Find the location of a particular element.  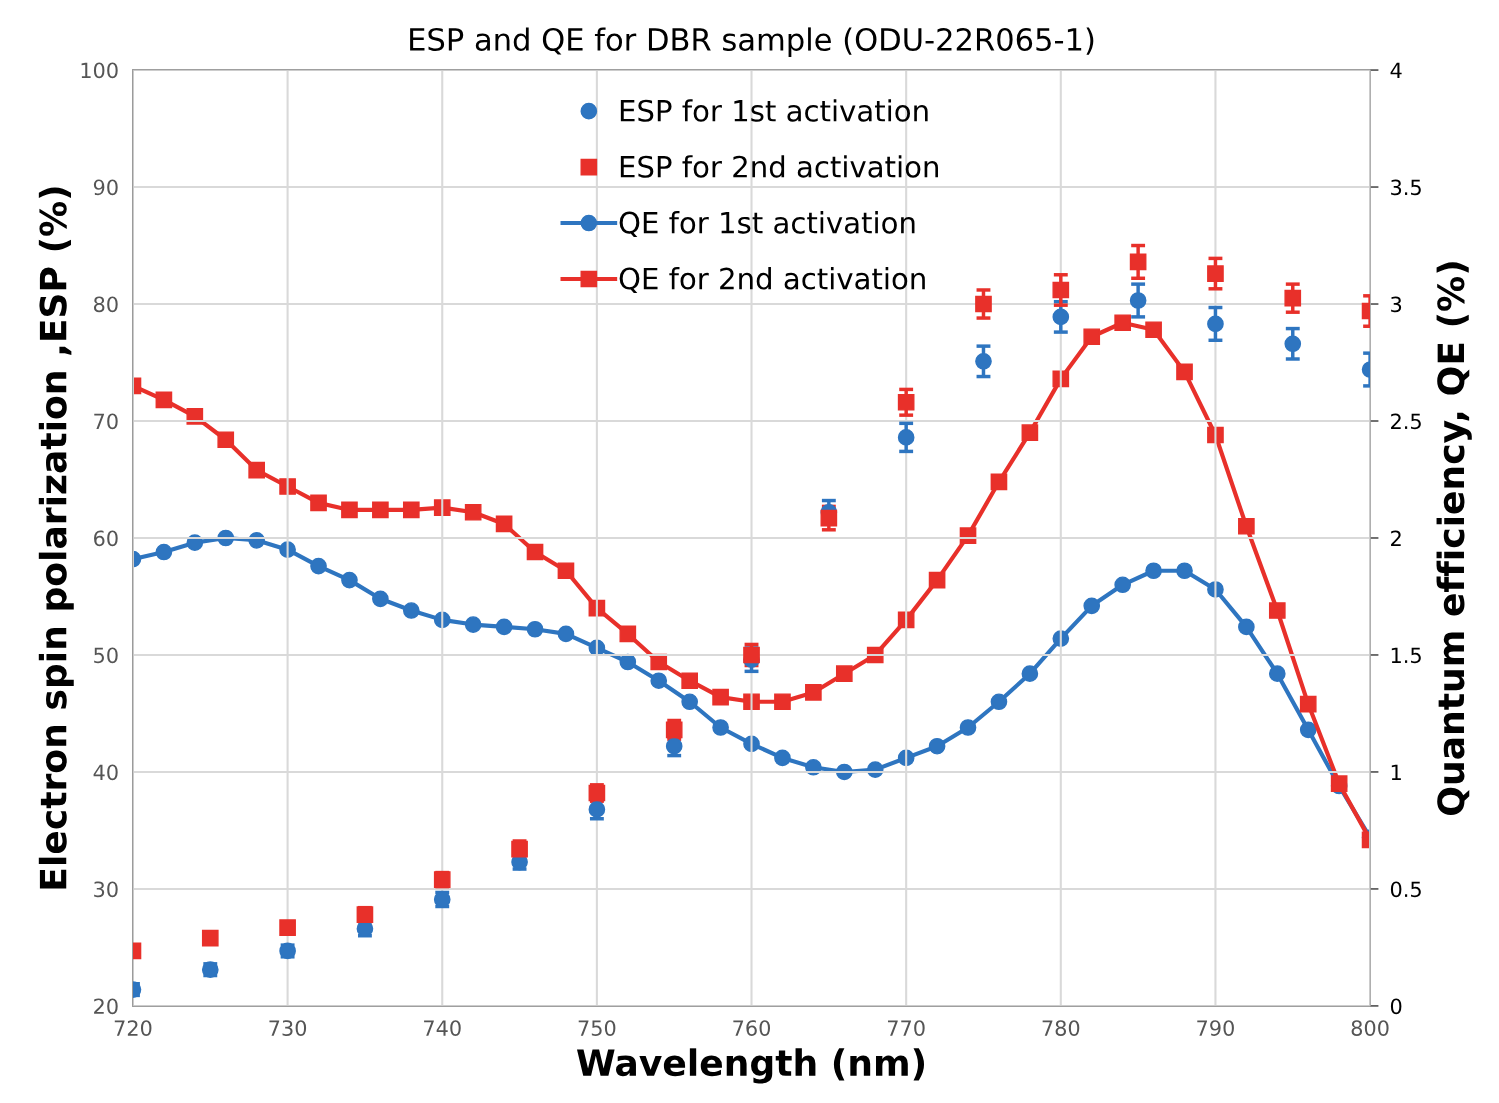

x-tick-label: 770 is located at coordinates (906, 1028).